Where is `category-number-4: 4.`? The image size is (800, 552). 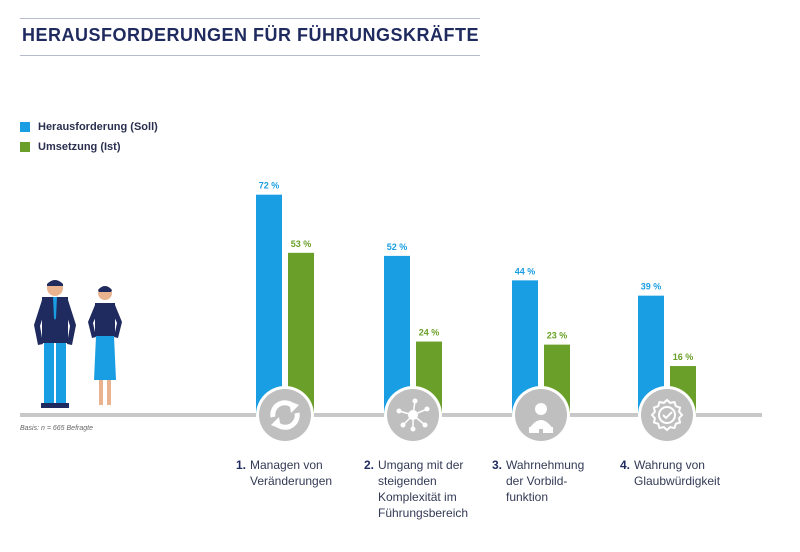 category-number-4: 4. is located at coordinates (625, 465).